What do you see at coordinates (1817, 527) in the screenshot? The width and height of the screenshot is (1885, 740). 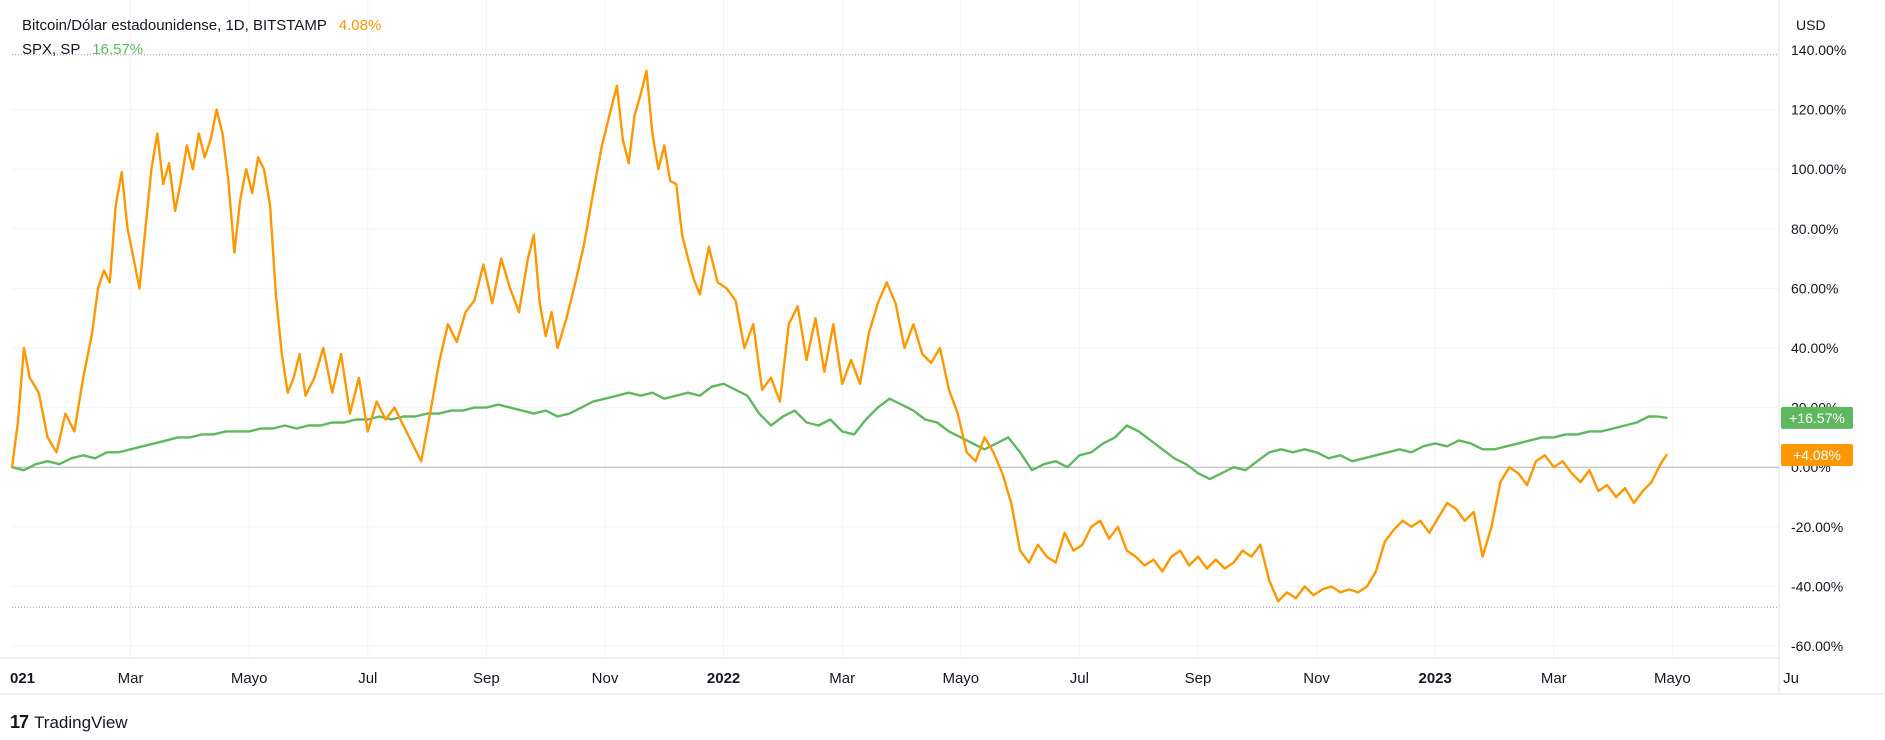 I see `y-tick-label: -20.00%` at bounding box center [1817, 527].